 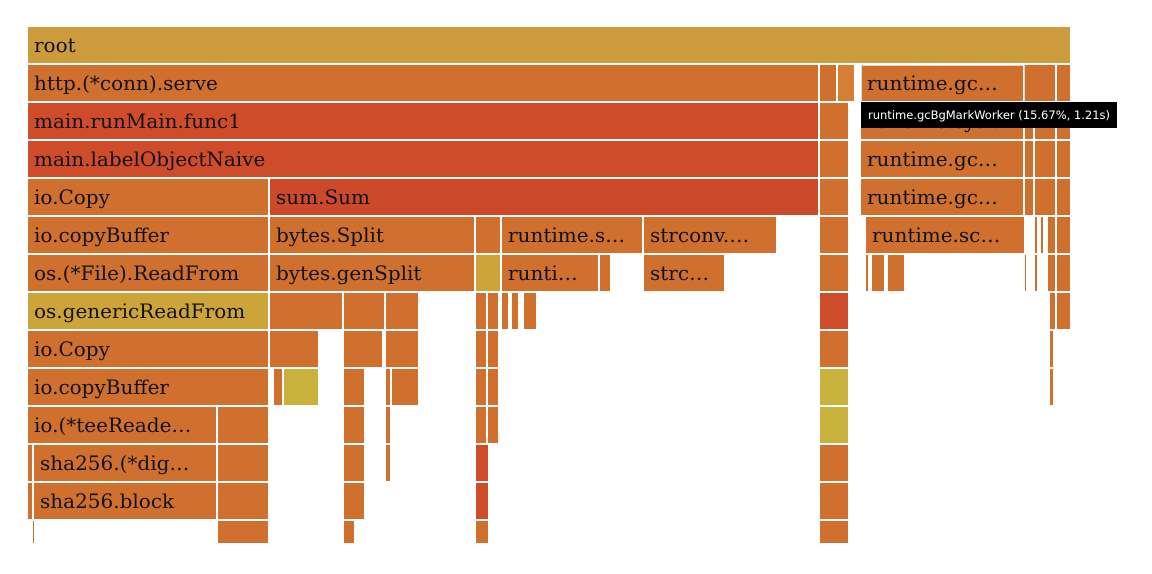 What do you see at coordinates (550, 46) in the screenshot?
I see `frame-root: root` at bounding box center [550, 46].